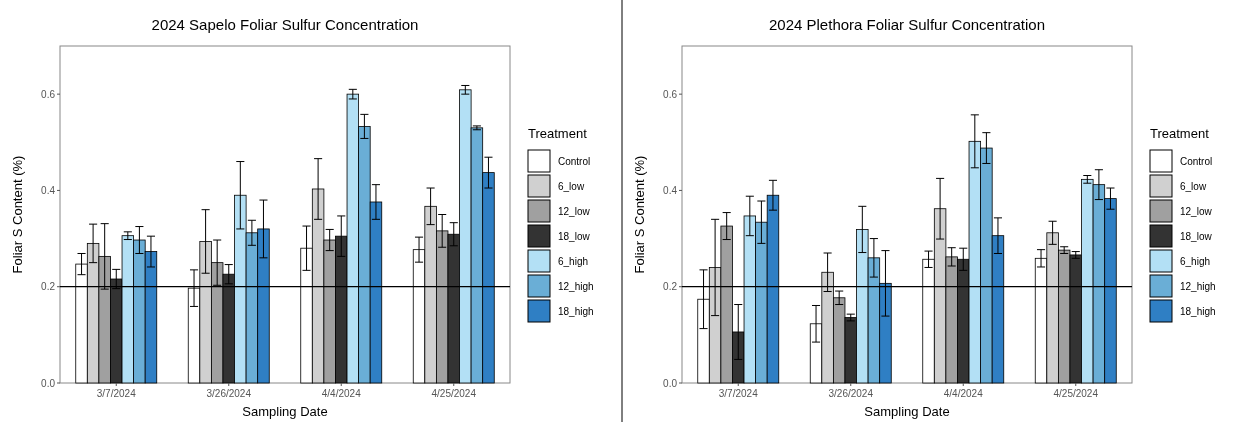 The width and height of the screenshot is (1244, 422). What do you see at coordinates (907, 24) in the screenshot?
I see `chart-title: 2024 Plethora Foliar Sulfur Concentration` at bounding box center [907, 24].